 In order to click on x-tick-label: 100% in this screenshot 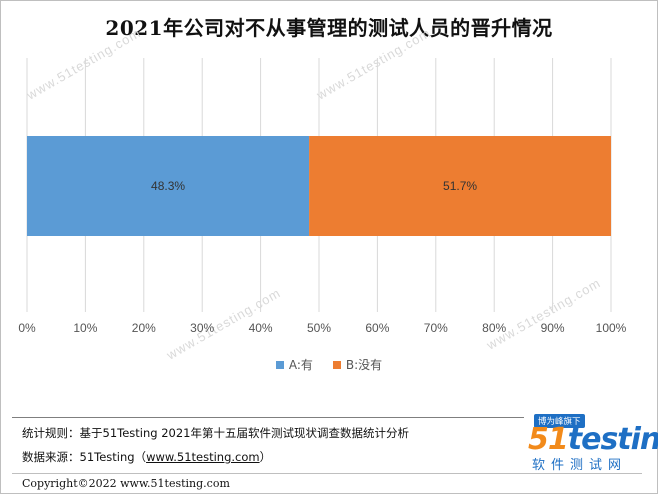, I will do `click(611, 328)`.